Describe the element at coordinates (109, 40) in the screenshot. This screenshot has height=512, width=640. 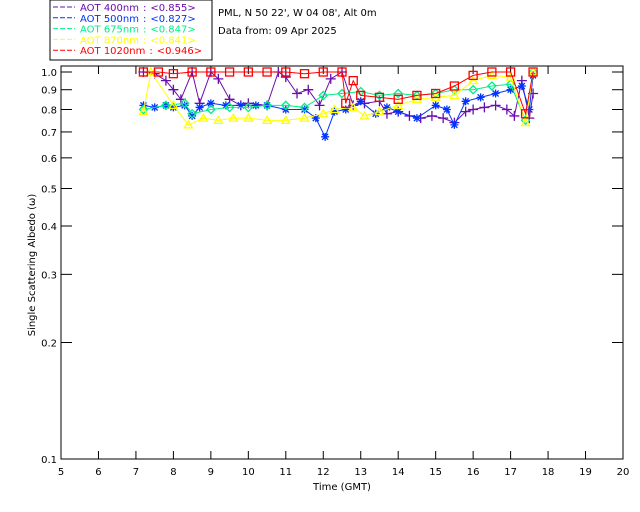
I see `legend-series-name: AOT 870nm` at that location.